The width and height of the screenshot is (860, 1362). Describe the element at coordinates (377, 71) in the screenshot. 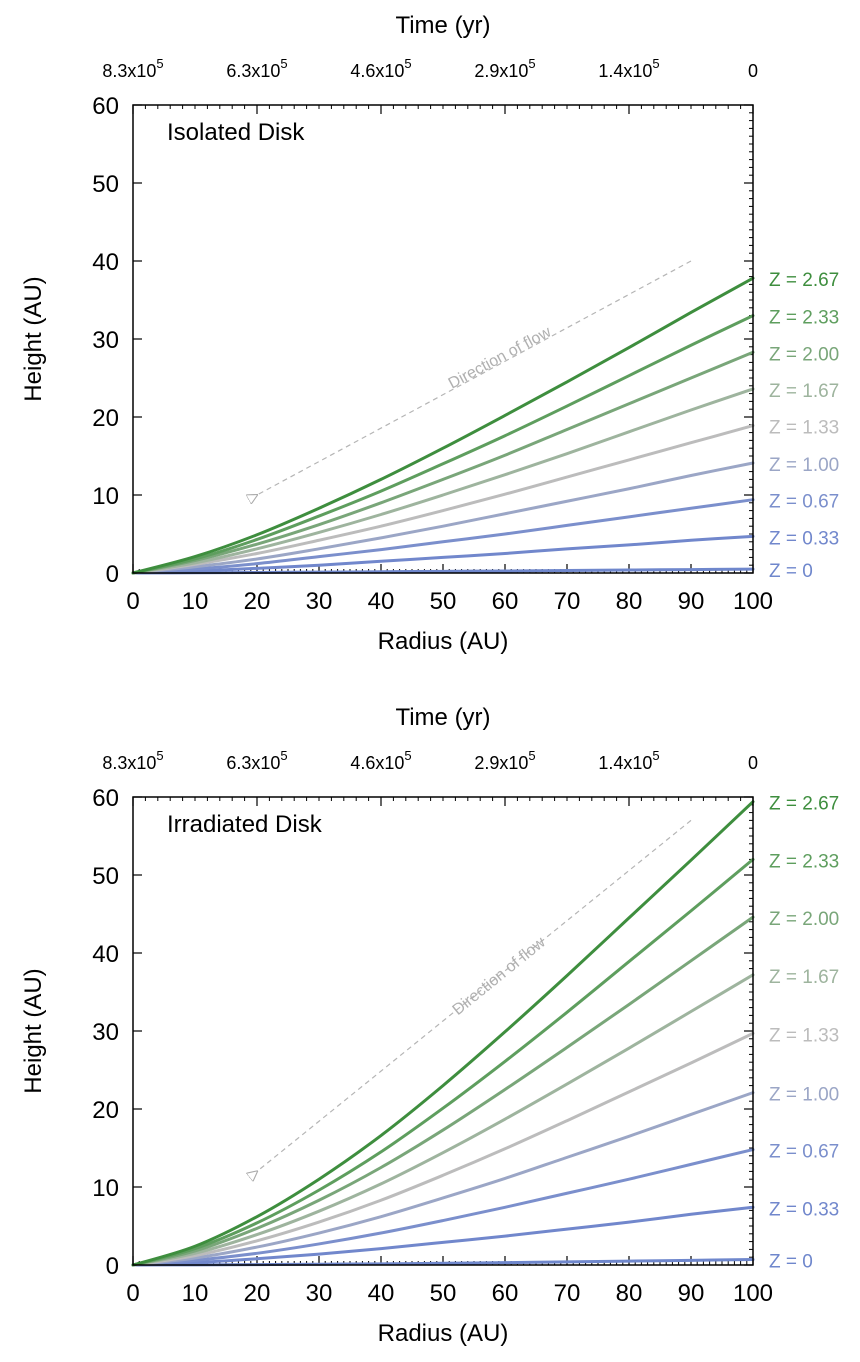

I see `top-tick-mantissa: 4.6x10` at that location.